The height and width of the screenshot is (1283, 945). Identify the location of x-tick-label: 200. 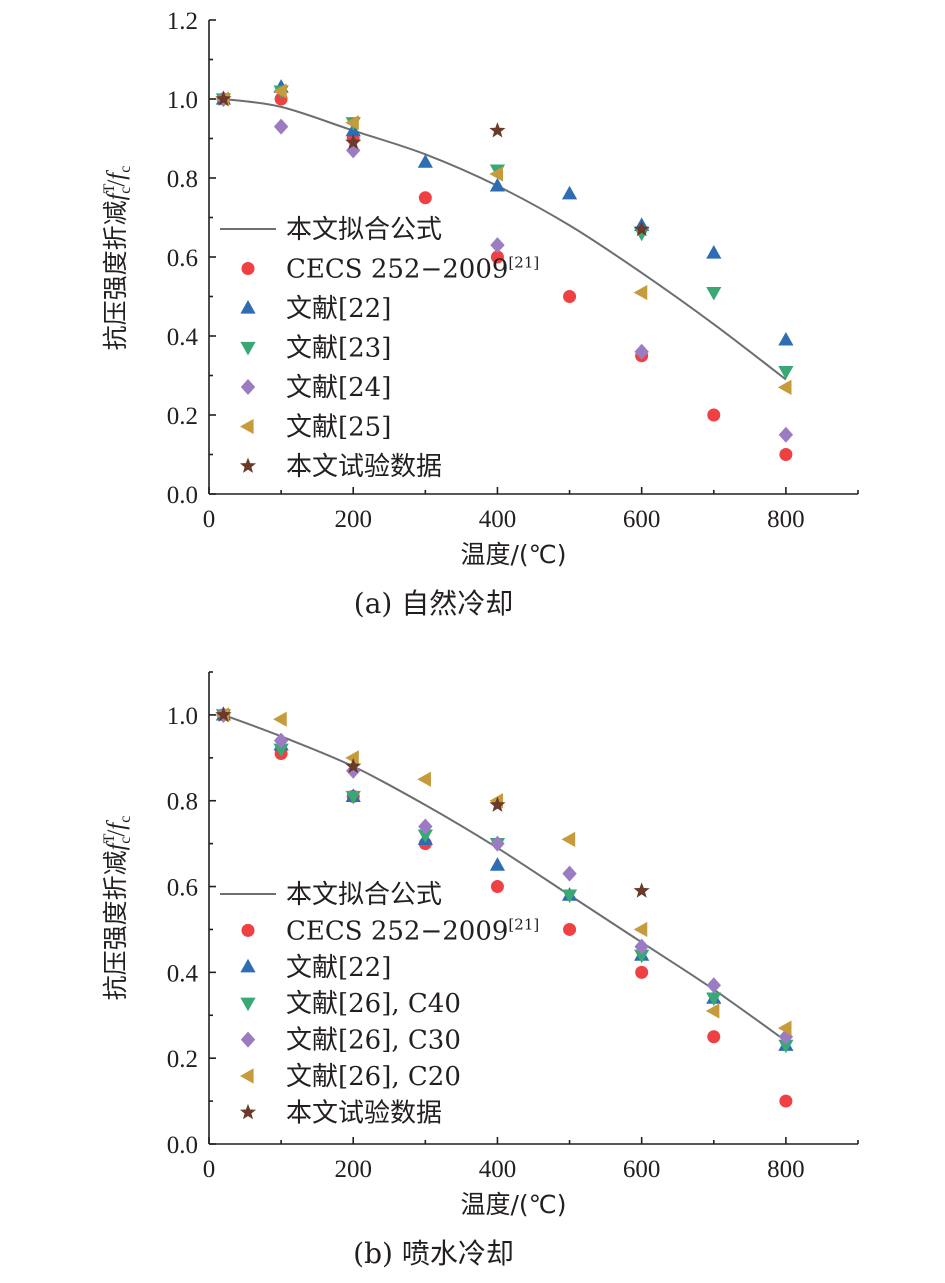
(353, 519).